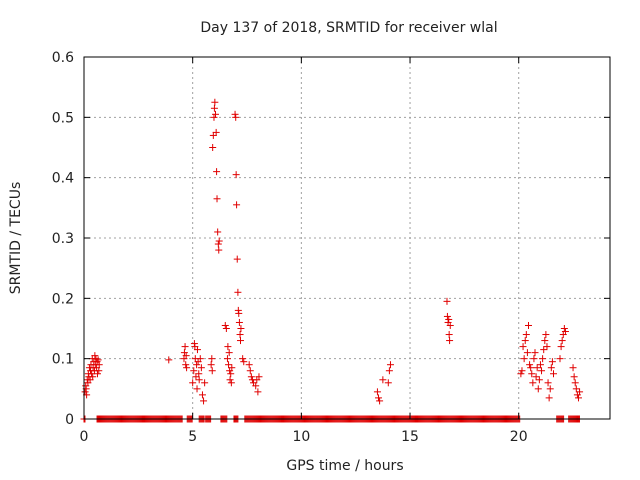 This screenshot has height=480, width=640. What do you see at coordinates (63, 360) in the screenshot?
I see `y-tick-label: 0.1` at bounding box center [63, 360].